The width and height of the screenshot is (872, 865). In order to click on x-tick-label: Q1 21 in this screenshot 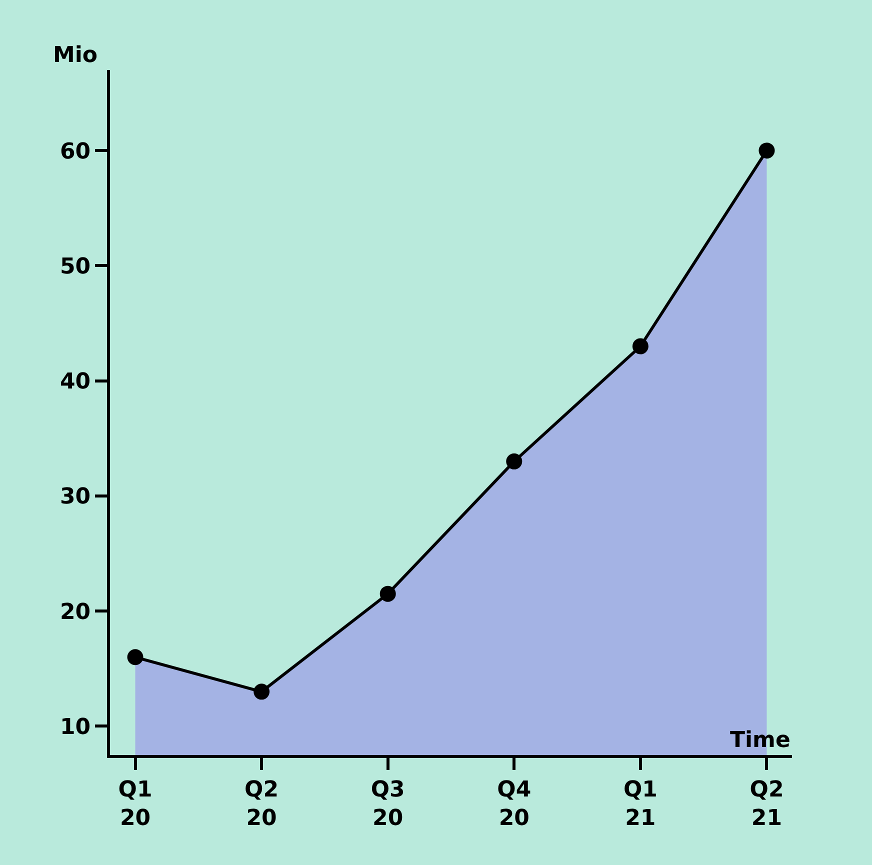, I will do `click(640, 804)`.